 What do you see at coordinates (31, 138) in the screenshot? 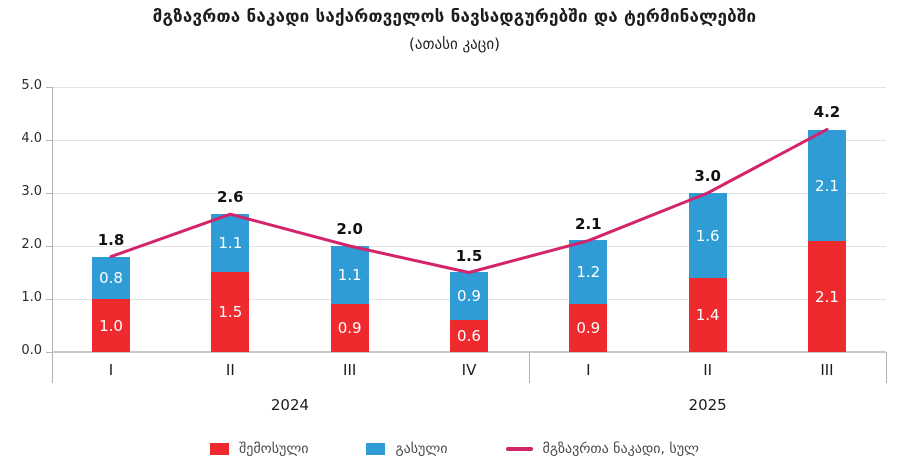
I see `y-axis-tick-label: 4.0` at bounding box center [31, 138].